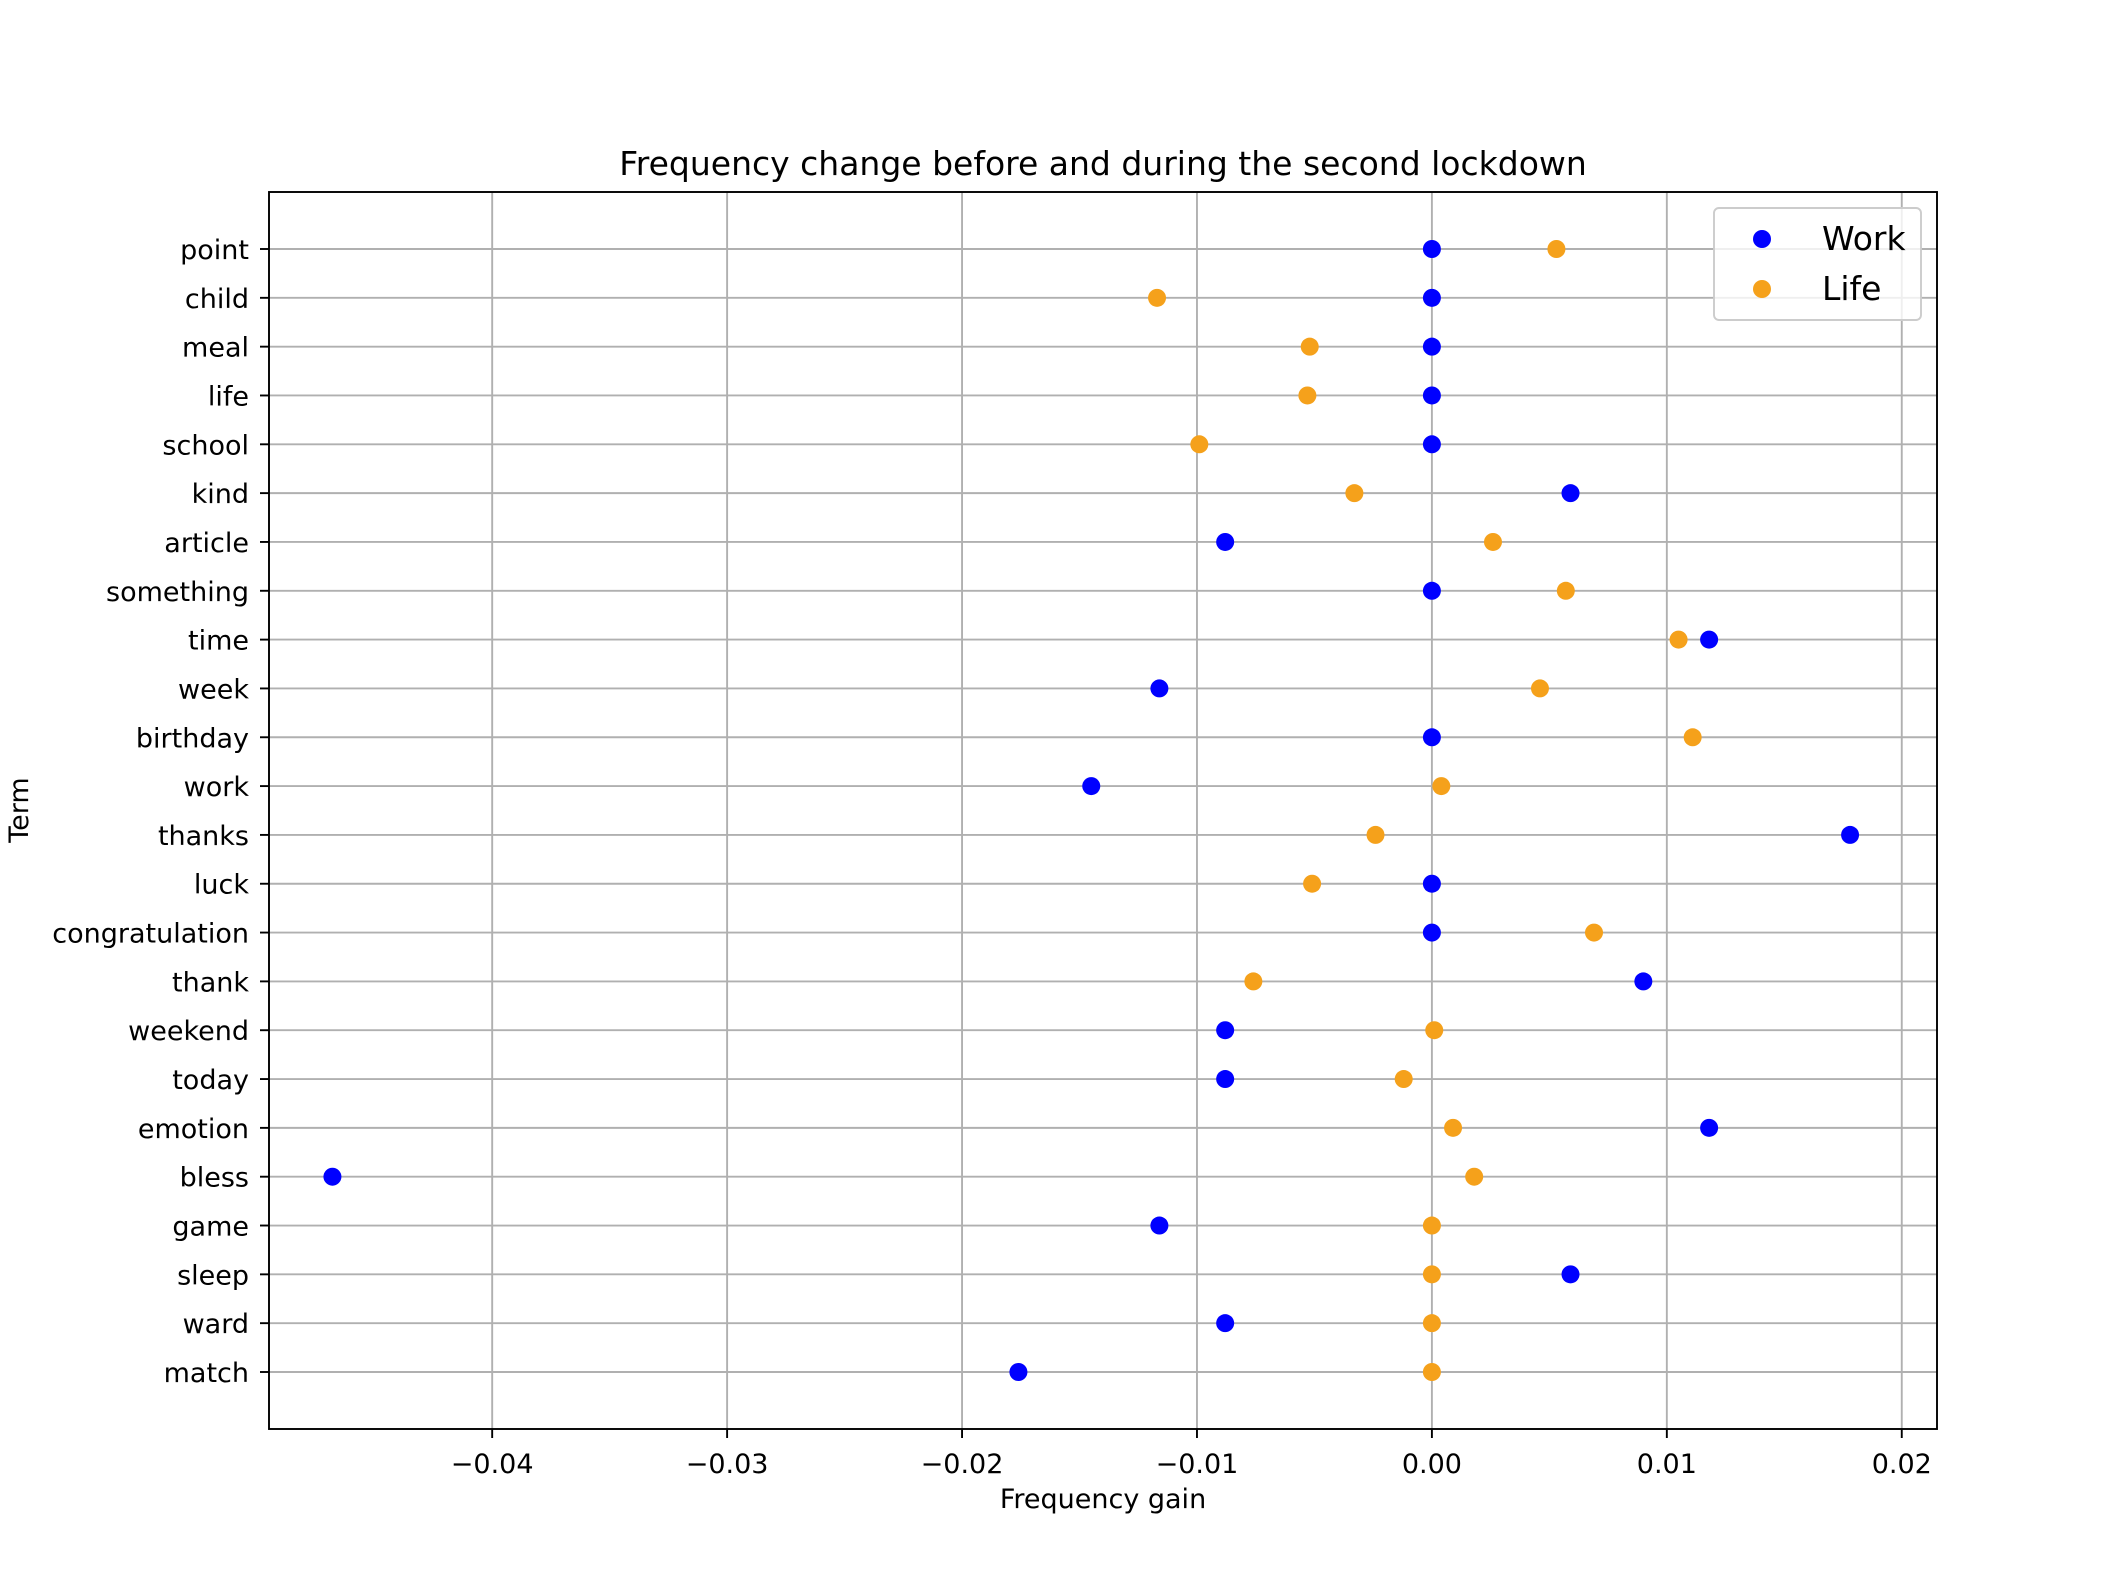 This screenshot has width=2124, height=1589. What do you see at coordinates (1817, 264) in the screenshot?
I see `legend: Work Life` at bounding box center [1817, 264].